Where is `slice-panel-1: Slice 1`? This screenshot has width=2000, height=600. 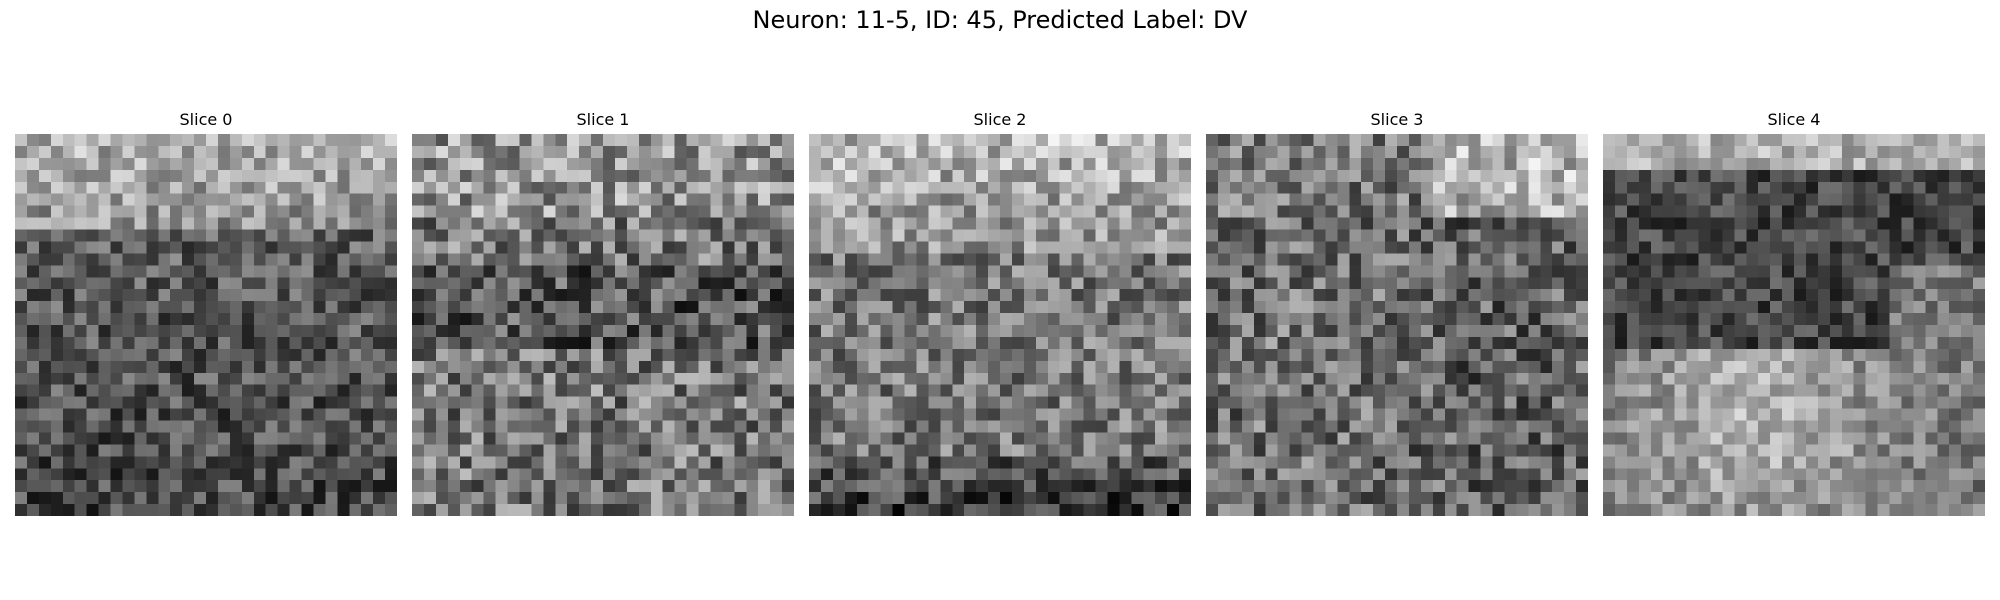 slice-panel-1: Slice 1 is located at coordinates (603, 312).